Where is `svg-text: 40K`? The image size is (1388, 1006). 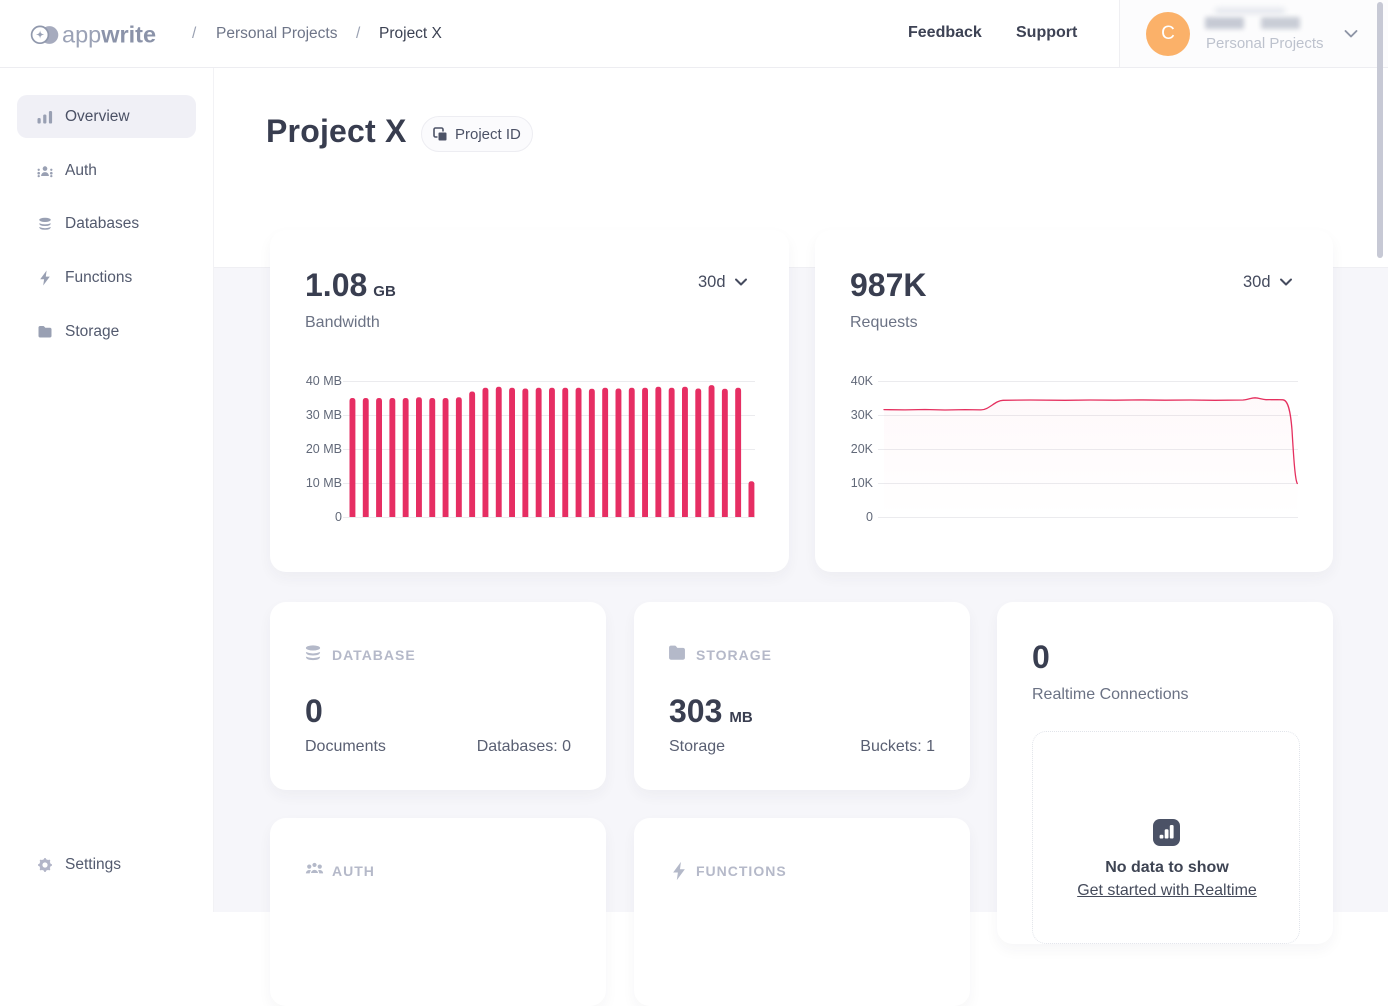 svg-text: 40K is located at coordinates (862, 381).